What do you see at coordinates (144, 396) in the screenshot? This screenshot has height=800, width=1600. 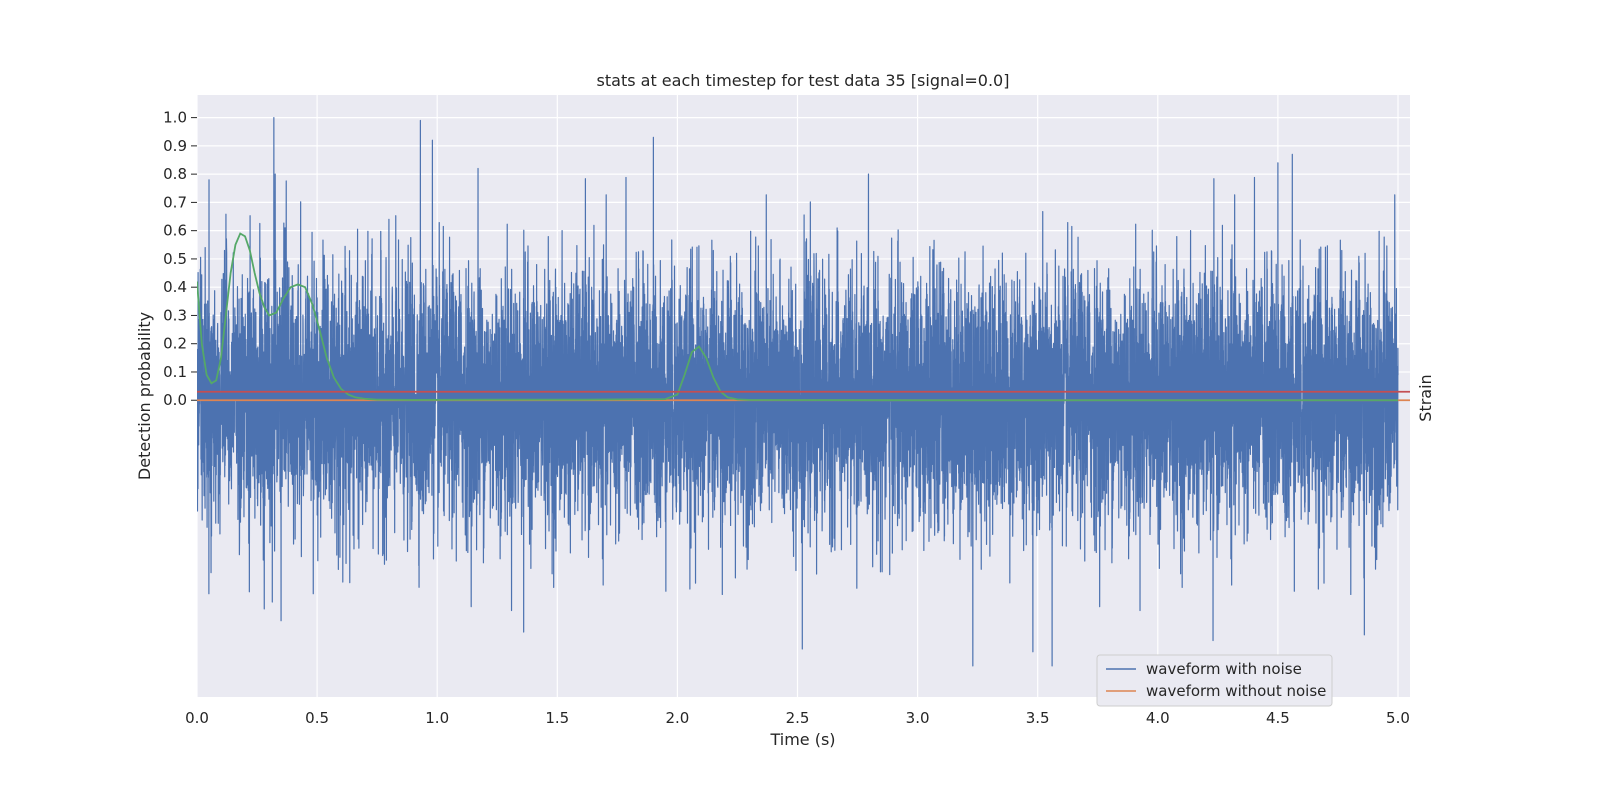 I see `y-axis-label: Detection probability` at bounding box center [144, 396].